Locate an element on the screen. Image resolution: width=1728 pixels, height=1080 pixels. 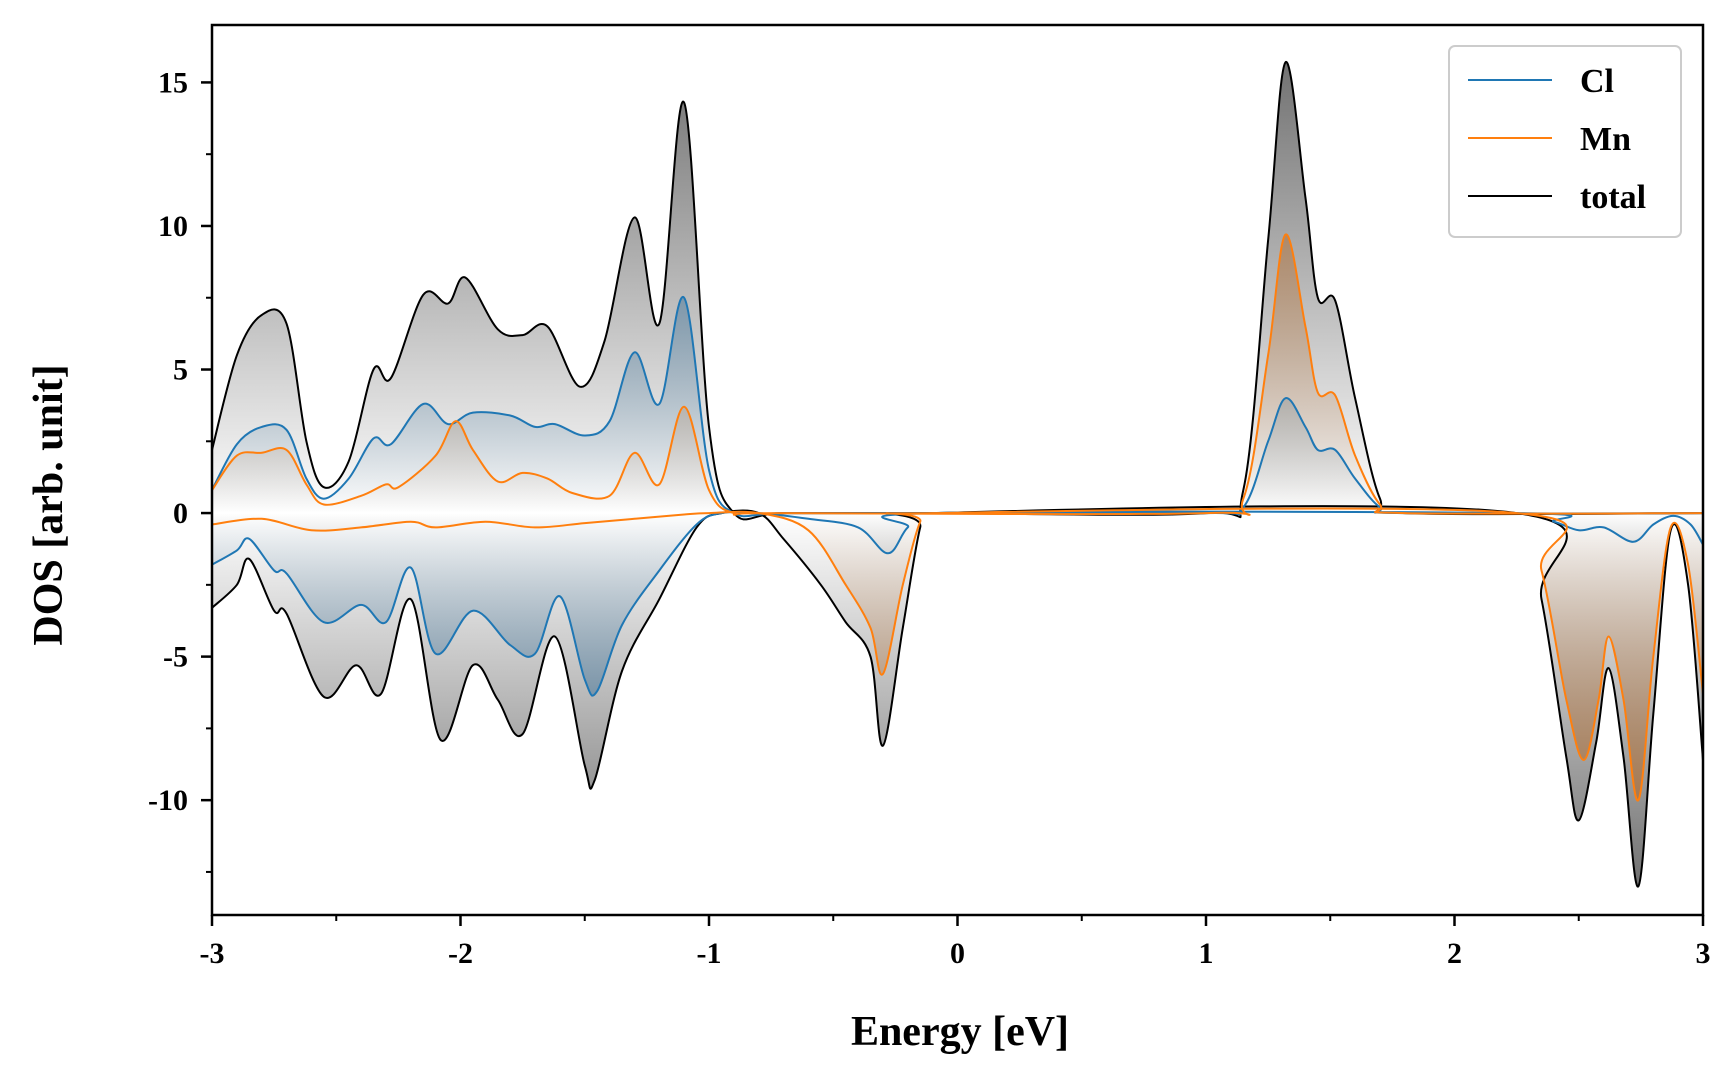
y-tick-label: 0 is located at coordinates (180, 513).